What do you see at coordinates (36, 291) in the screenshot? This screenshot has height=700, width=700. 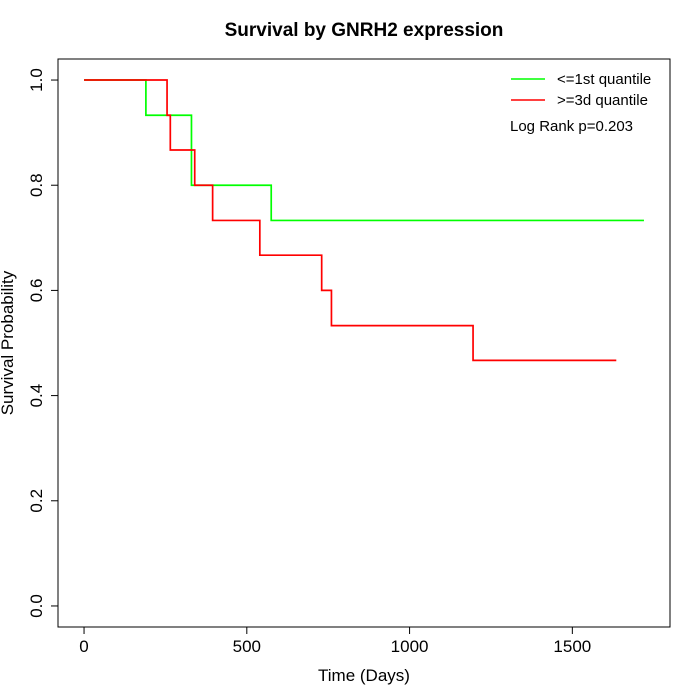 I see `y-tick-label: 0.6` at bounding box center [36, 291].